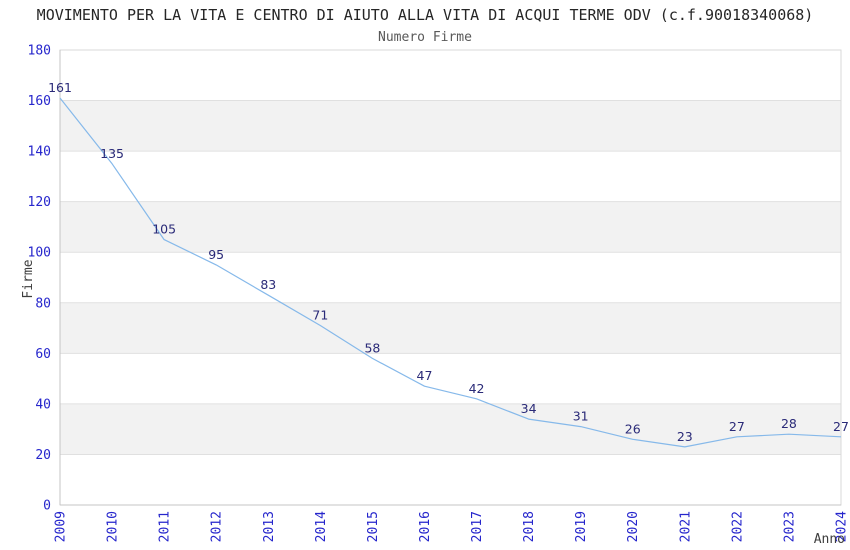 This screenshot has height=550, width=850. Describe the element at coordinates (39, 152) in the screenshot. I see `y-tick-label: 140` at that location.